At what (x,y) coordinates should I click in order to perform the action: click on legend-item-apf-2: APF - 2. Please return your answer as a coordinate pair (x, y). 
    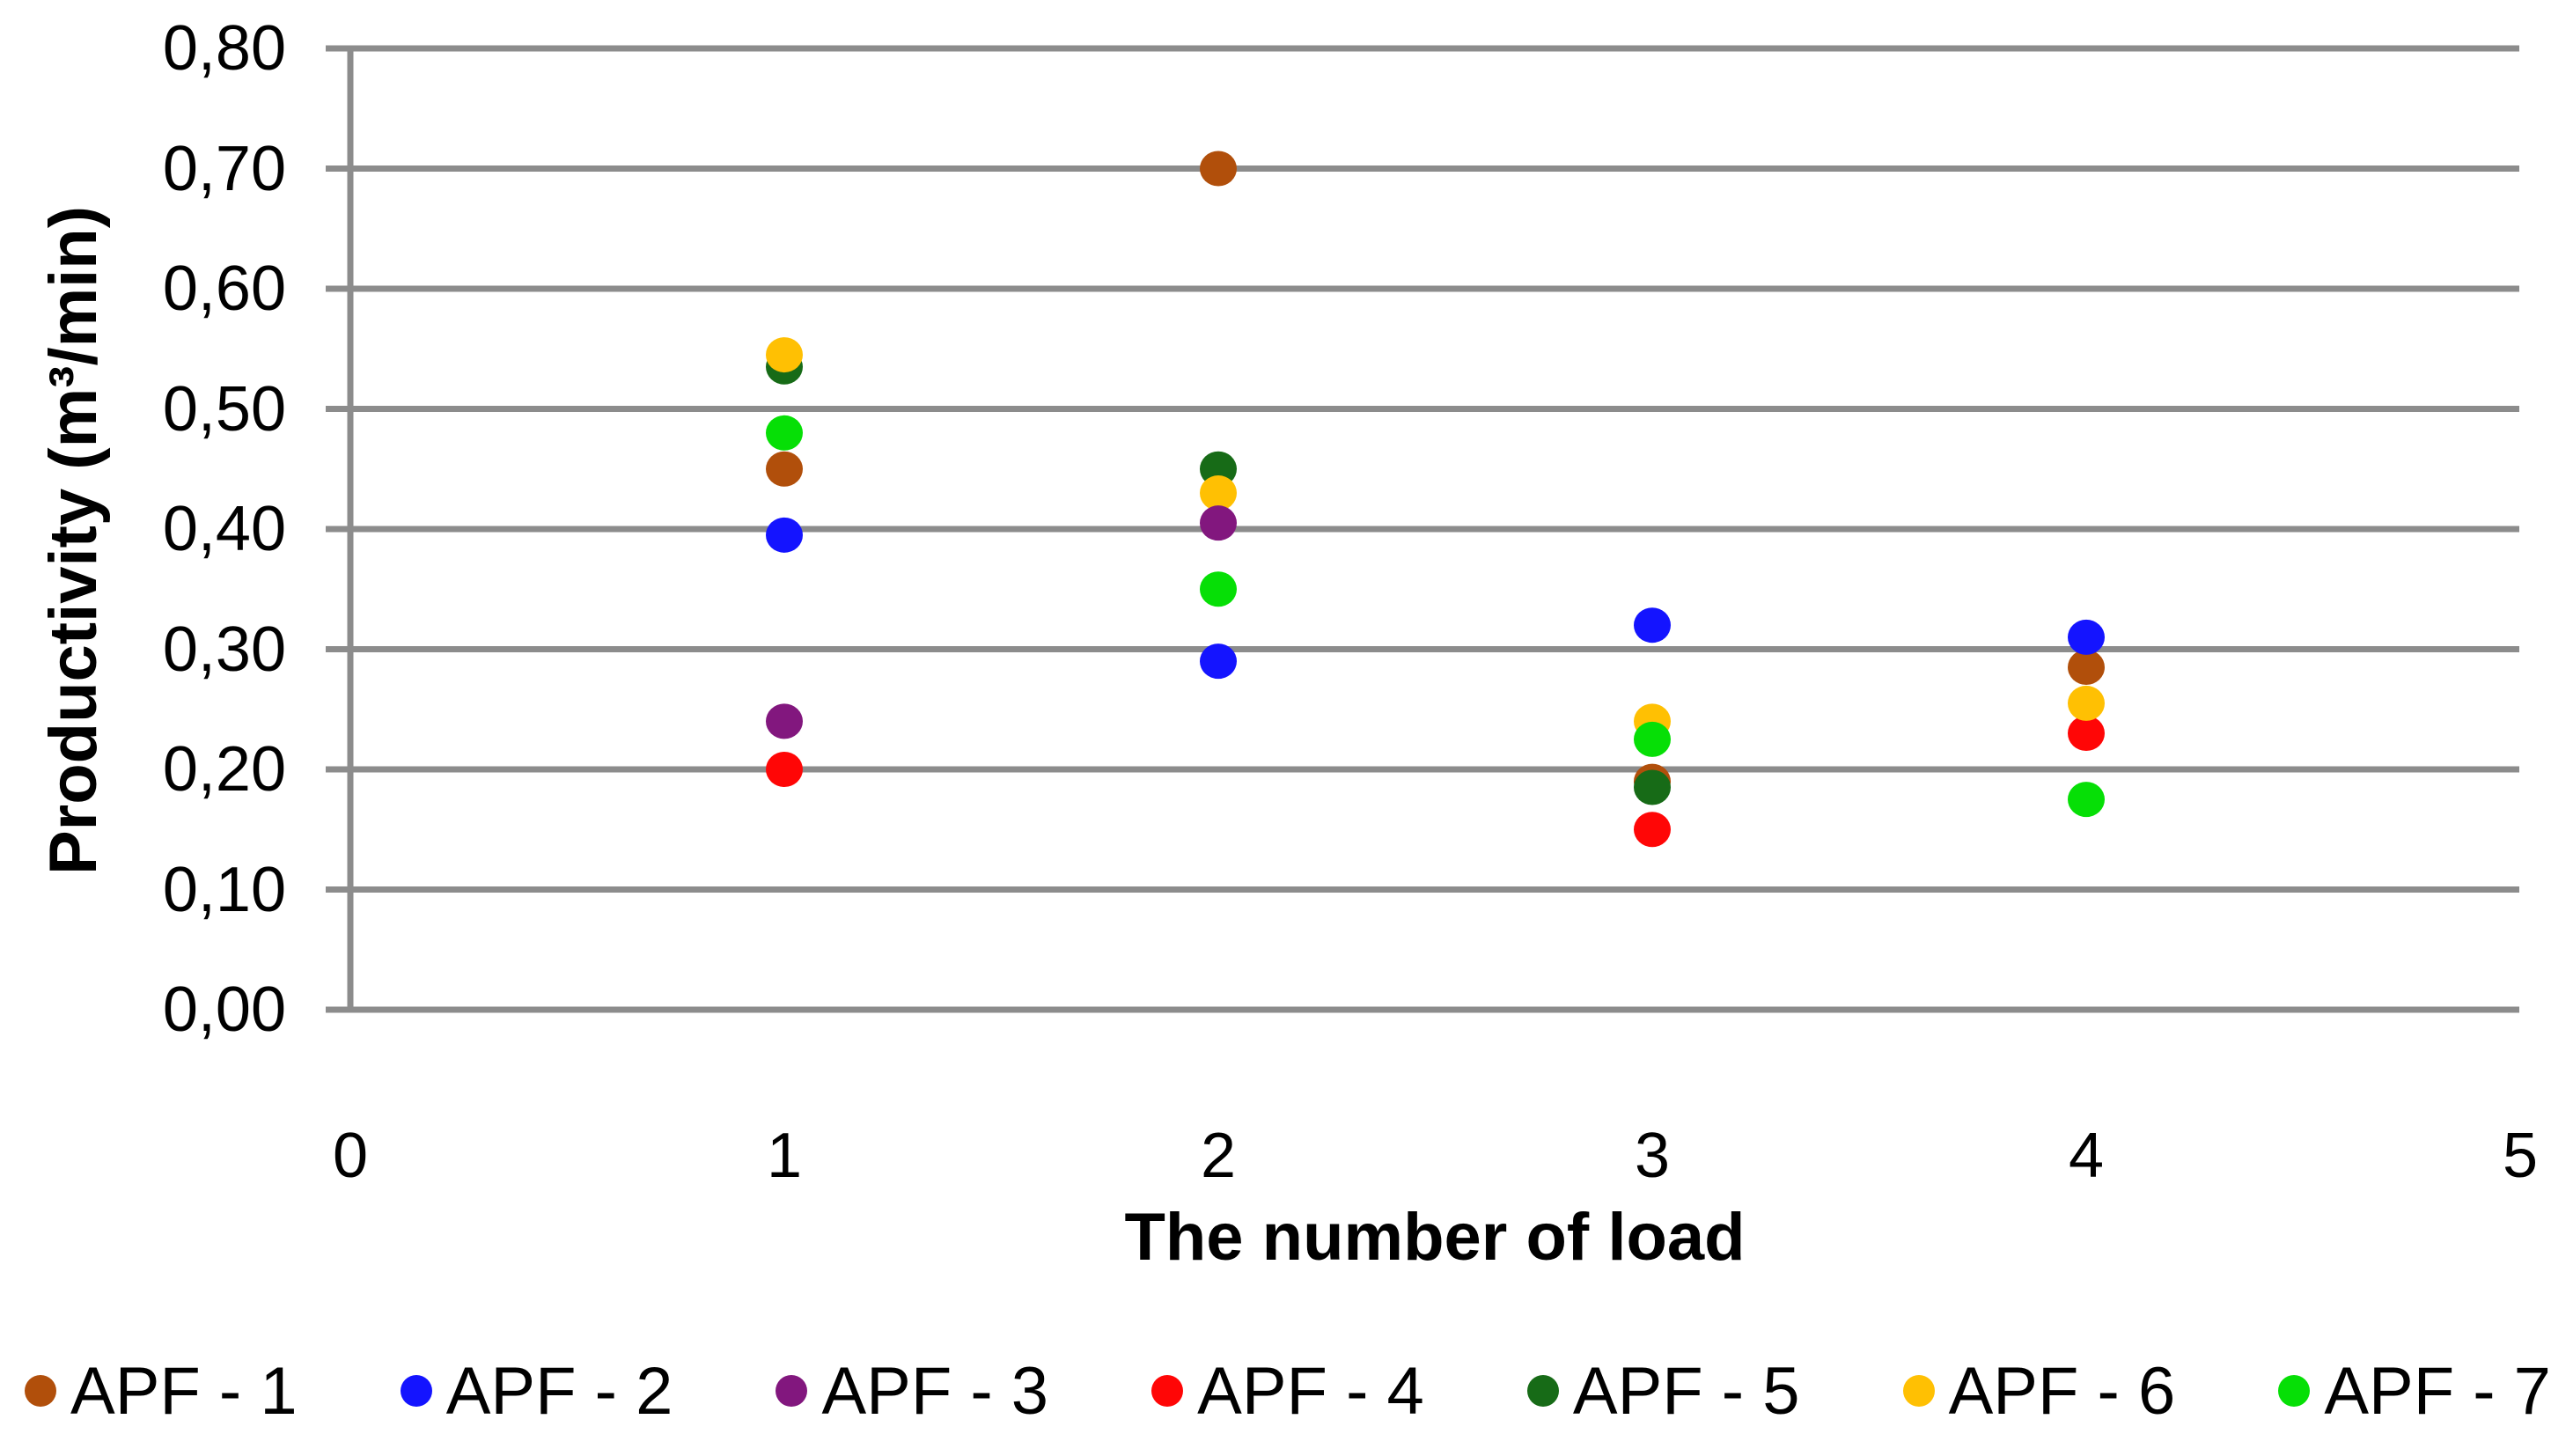
    Looking at the image, I should click on (537, 1391).